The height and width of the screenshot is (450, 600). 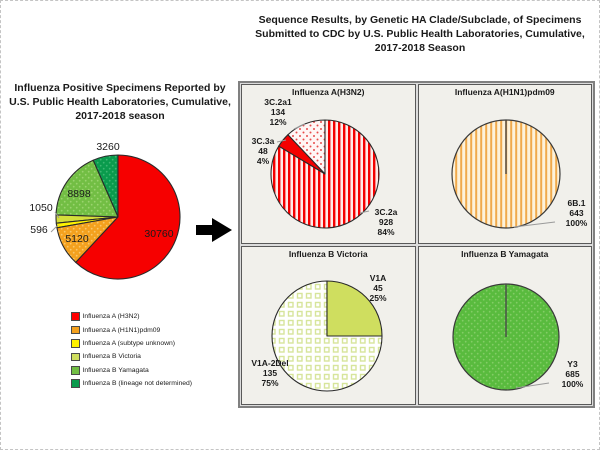 I want to click on victoria-label-v1a: V1A 45 25%, so click(x=378, y=287).